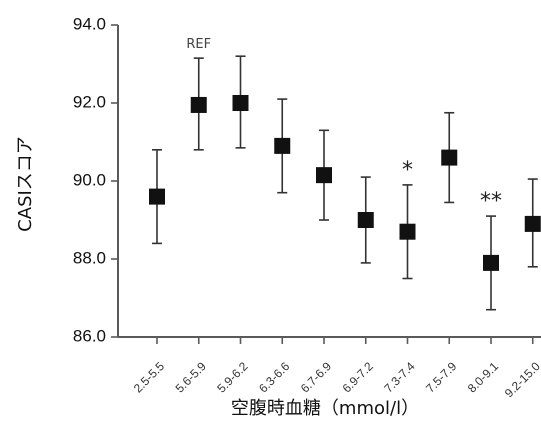 The height and width of the screenshot is (429, 541). Describe the element at coordinates (521, 379) in the screenshot. I see `x-tick-label: 9.2-15.0` at that location.